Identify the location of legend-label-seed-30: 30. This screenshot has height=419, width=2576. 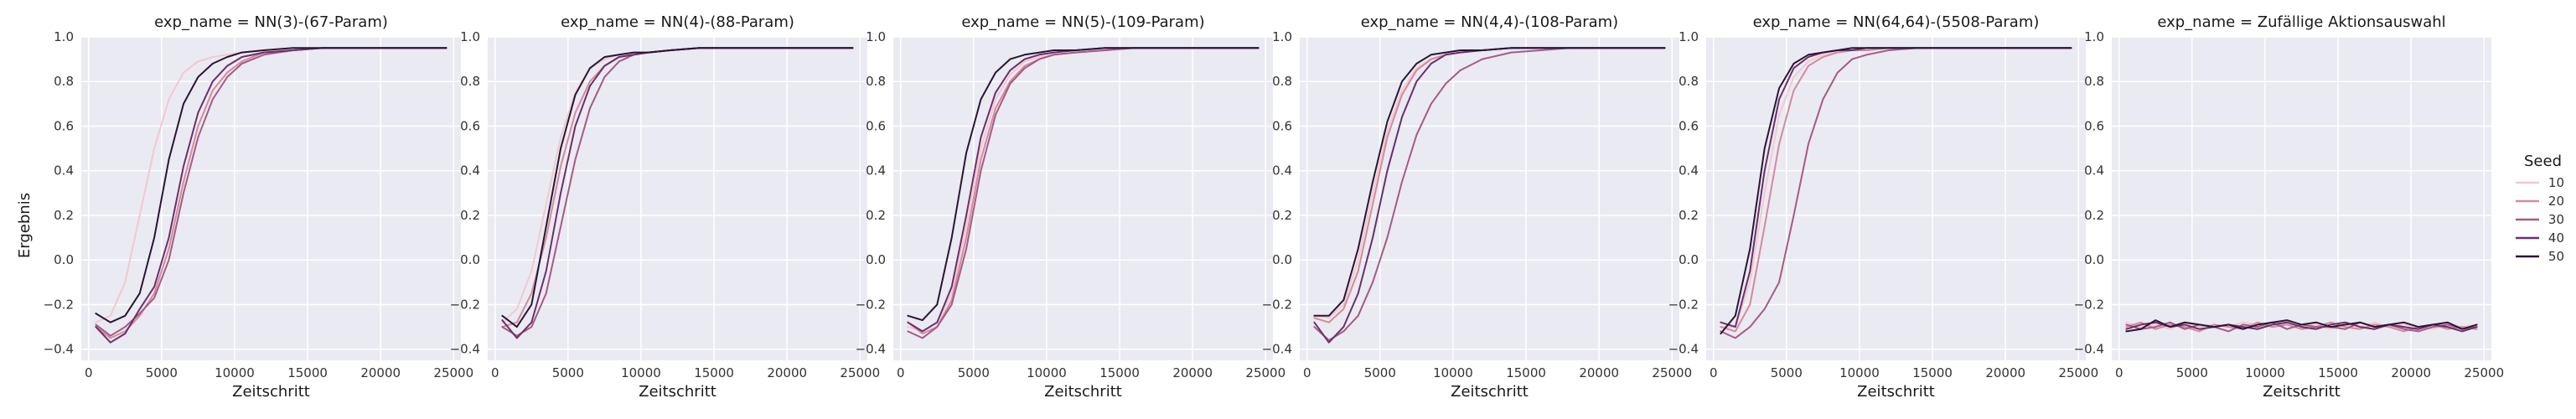
(2556, 219).